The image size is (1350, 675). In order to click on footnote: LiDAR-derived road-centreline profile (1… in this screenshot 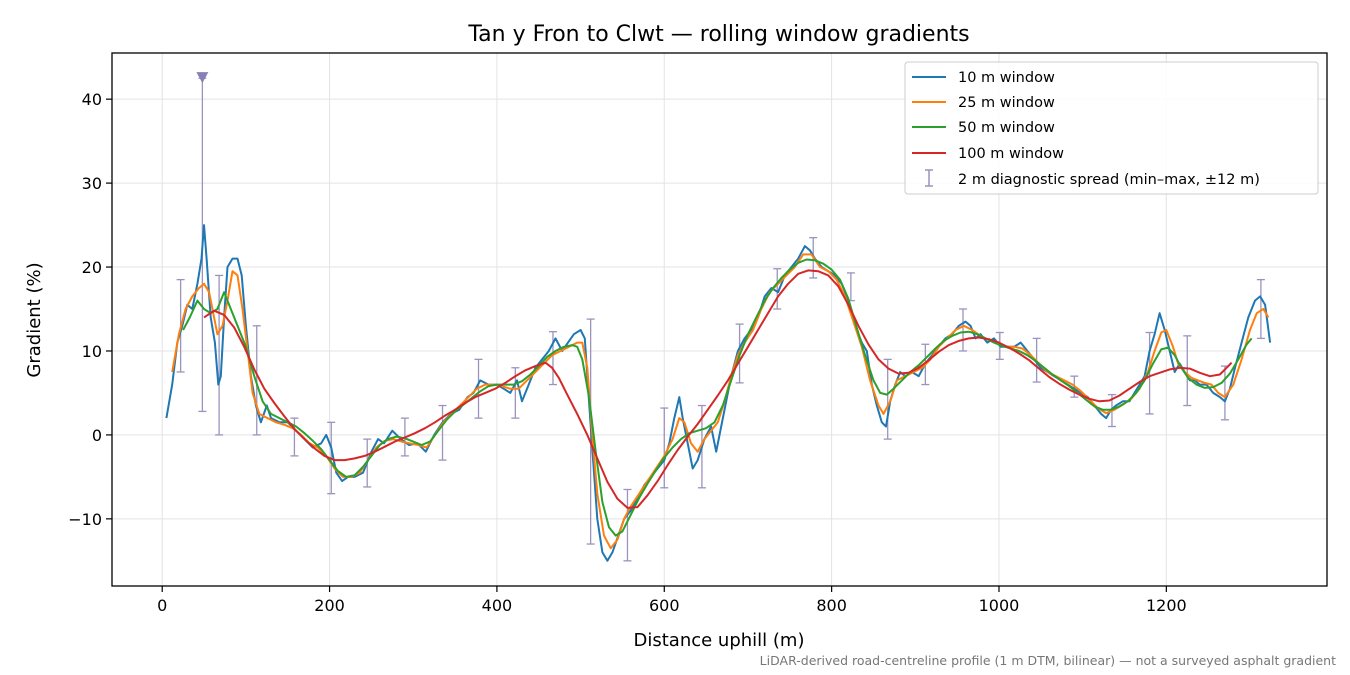, I will do `click(1048, 660)`.